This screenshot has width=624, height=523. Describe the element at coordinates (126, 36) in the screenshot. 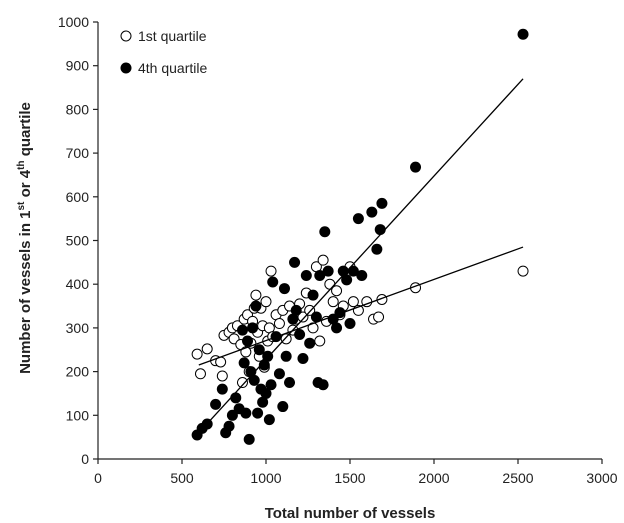

I see `legend-marker-1st-quartile` at that location.